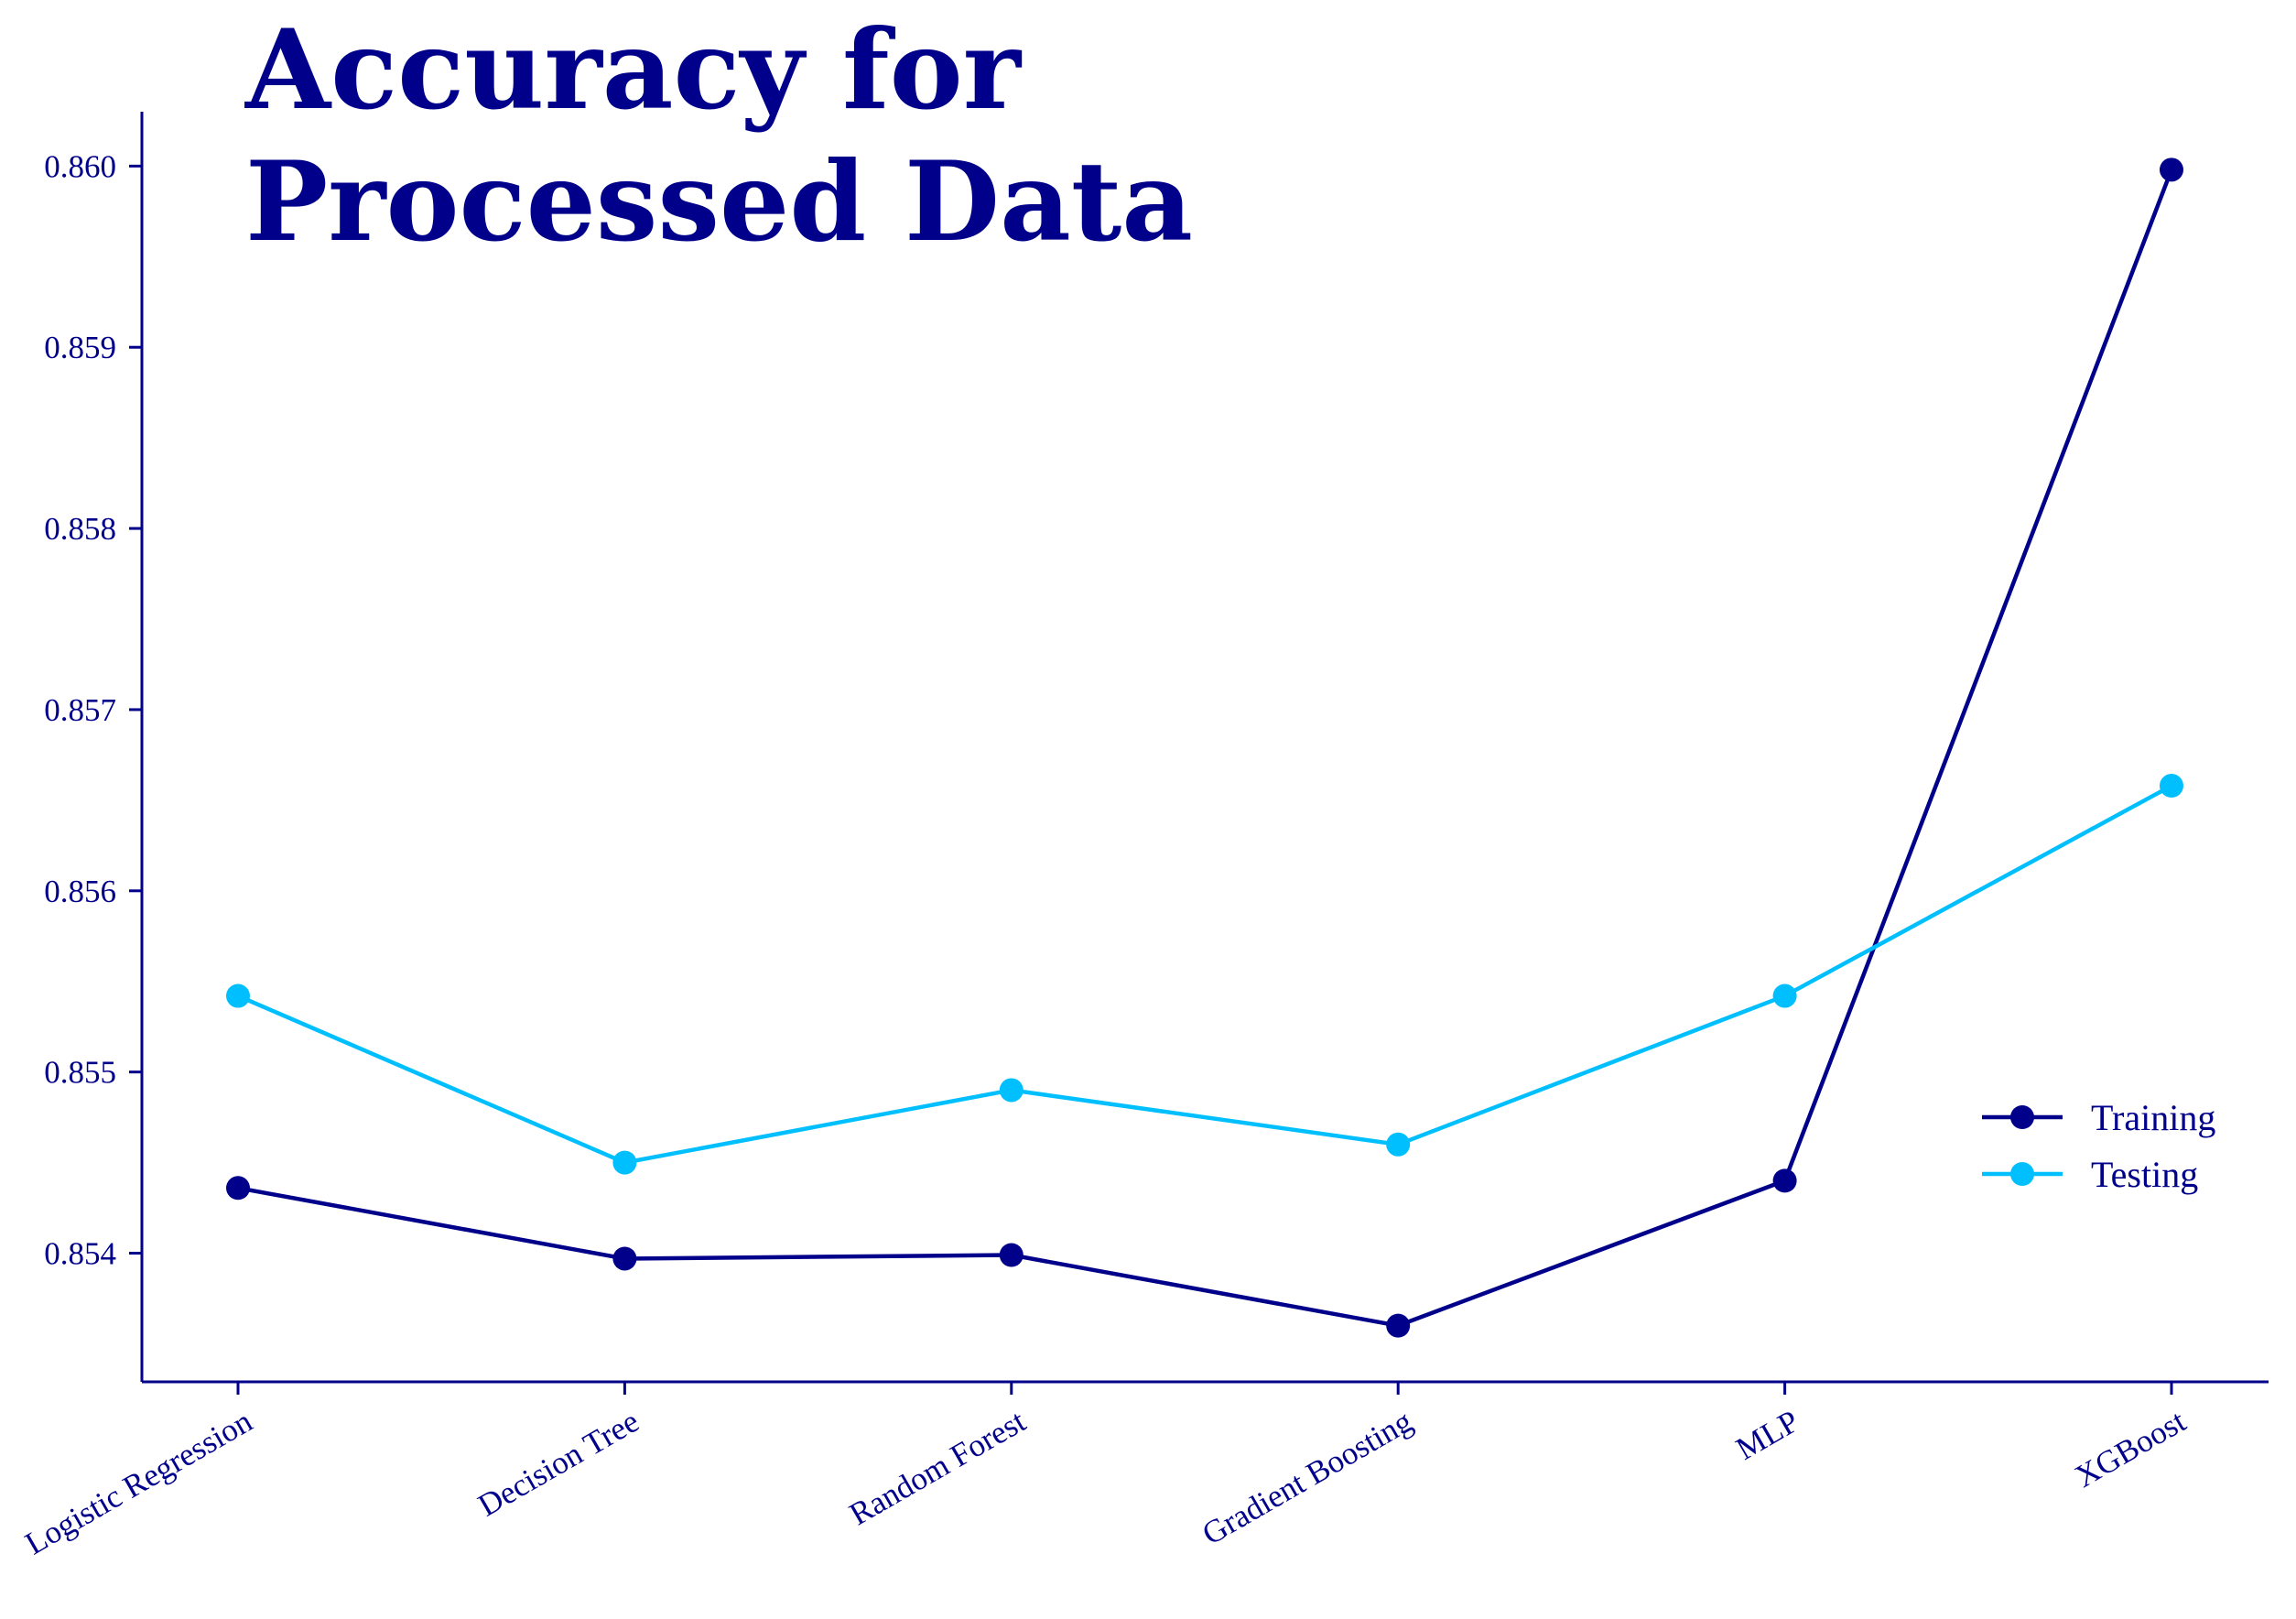 Image resolution: width=2296 pixels, height=1619 pixels. What do you see at coordinates (80, 891) in the screenshot?
I see `y-tick-label: 0.856` at bounding box center [80, 891].